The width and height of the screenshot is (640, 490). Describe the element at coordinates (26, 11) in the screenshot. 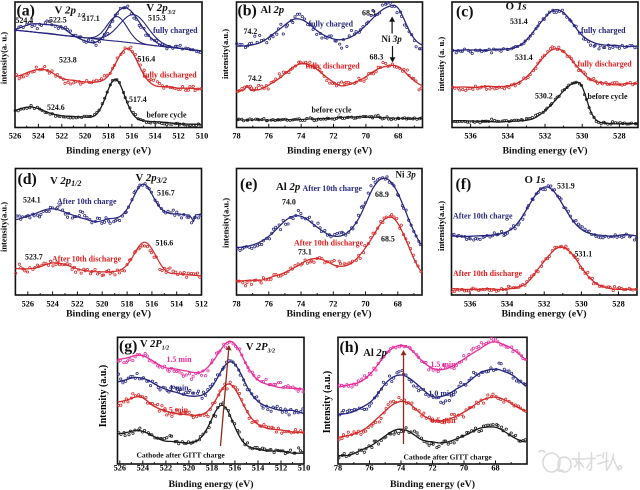

I see `svg-text: (a)` at that location.